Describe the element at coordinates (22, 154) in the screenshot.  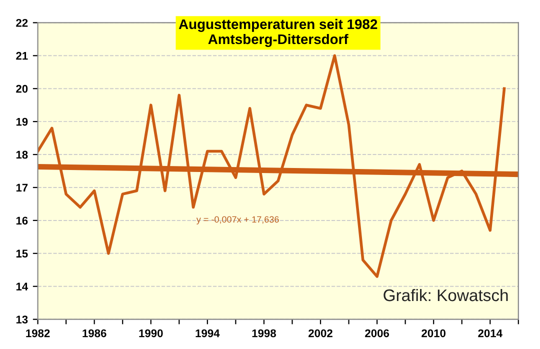
I see `y-tick-label: 18` at that location.